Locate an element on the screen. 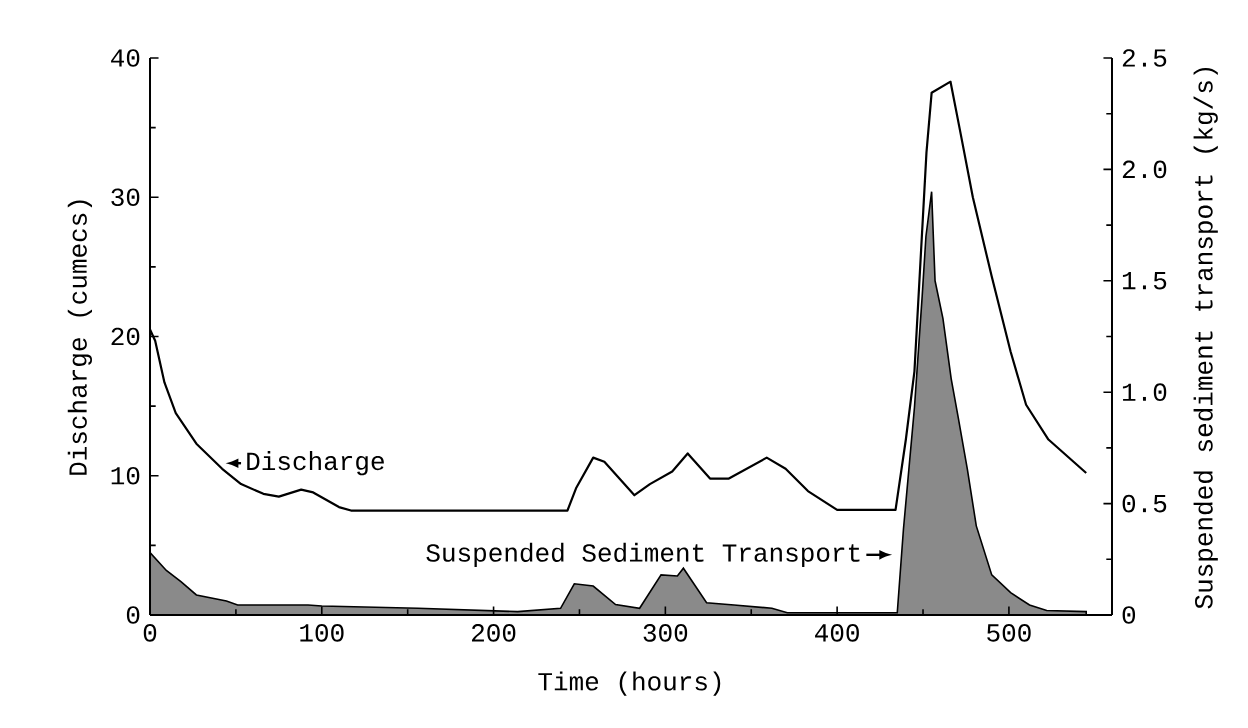 Image resolution: width=1248 pixels, height=728 pixels. y2-tick-label: 1.5 is located at coordinates (1144, 281).